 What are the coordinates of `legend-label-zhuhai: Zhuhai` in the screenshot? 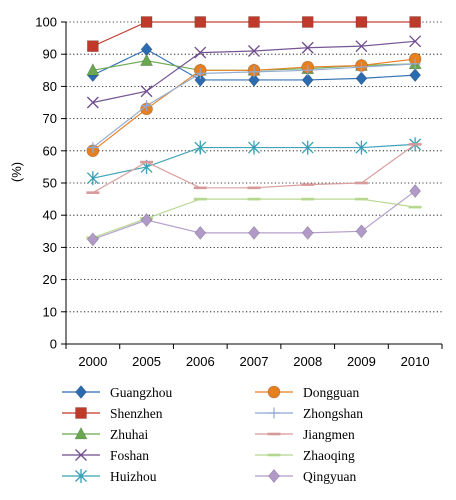 It's located at (129, 434).